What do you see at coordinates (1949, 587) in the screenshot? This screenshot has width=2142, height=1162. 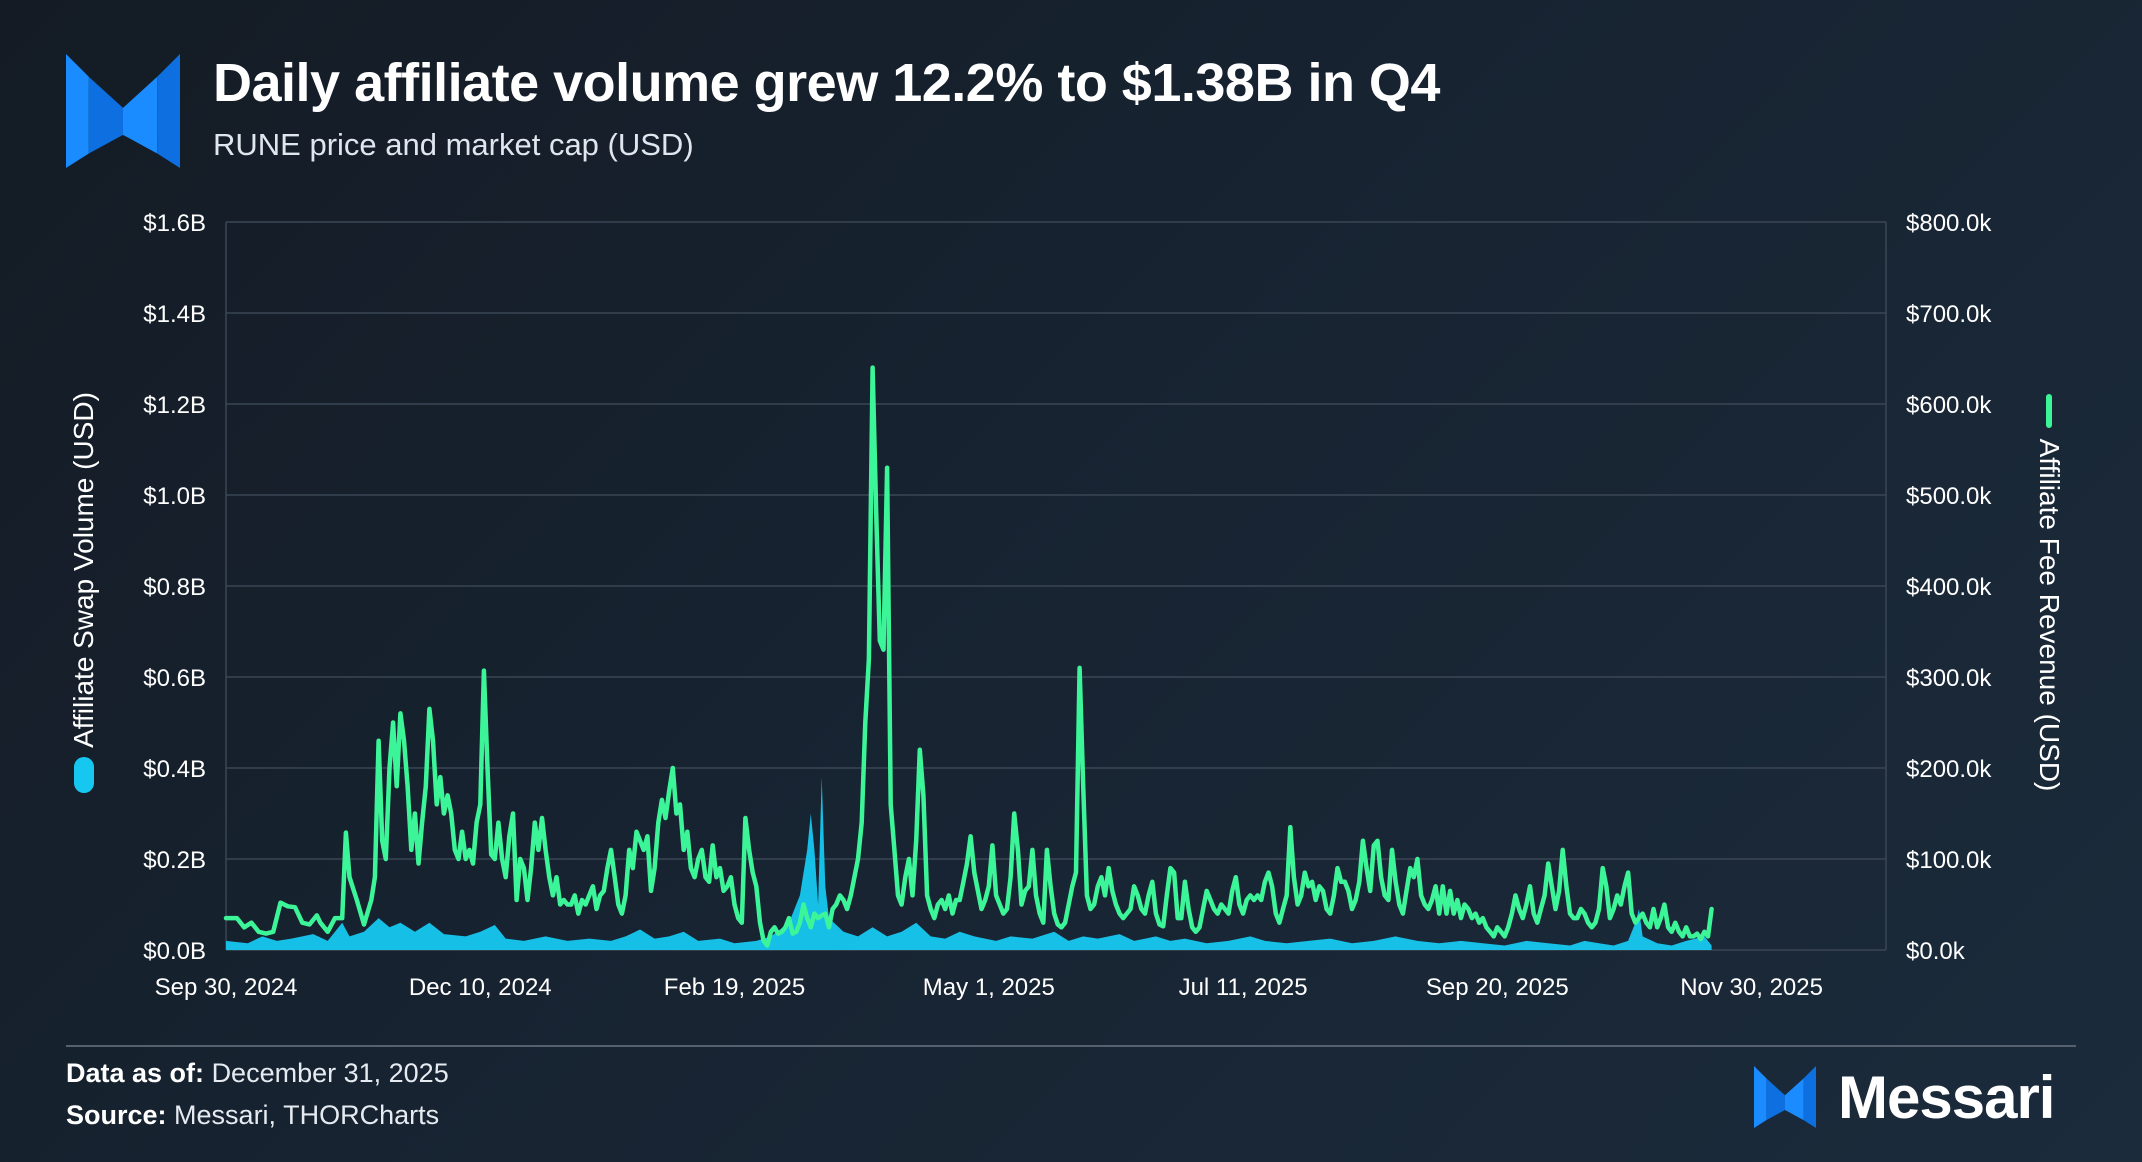 I see `y-right-tick-label: $400.0k` at bounding box center [1949, 587].